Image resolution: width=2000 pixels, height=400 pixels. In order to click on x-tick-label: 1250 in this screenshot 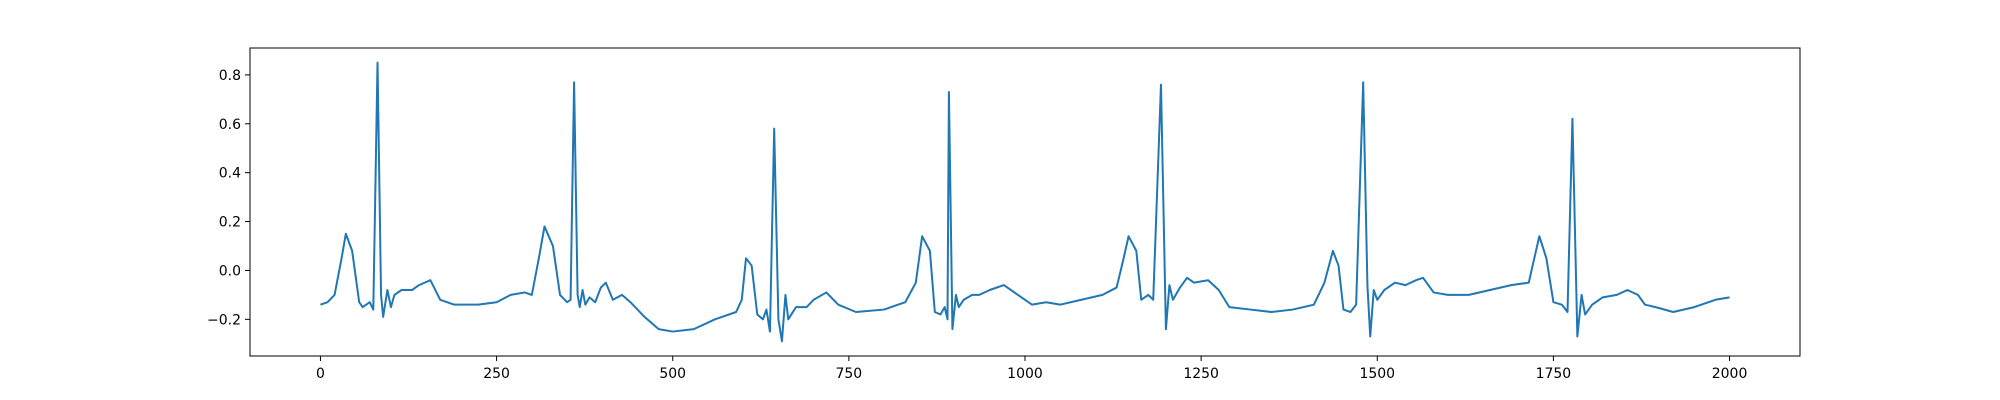, I will do `click(1201, 374)`.